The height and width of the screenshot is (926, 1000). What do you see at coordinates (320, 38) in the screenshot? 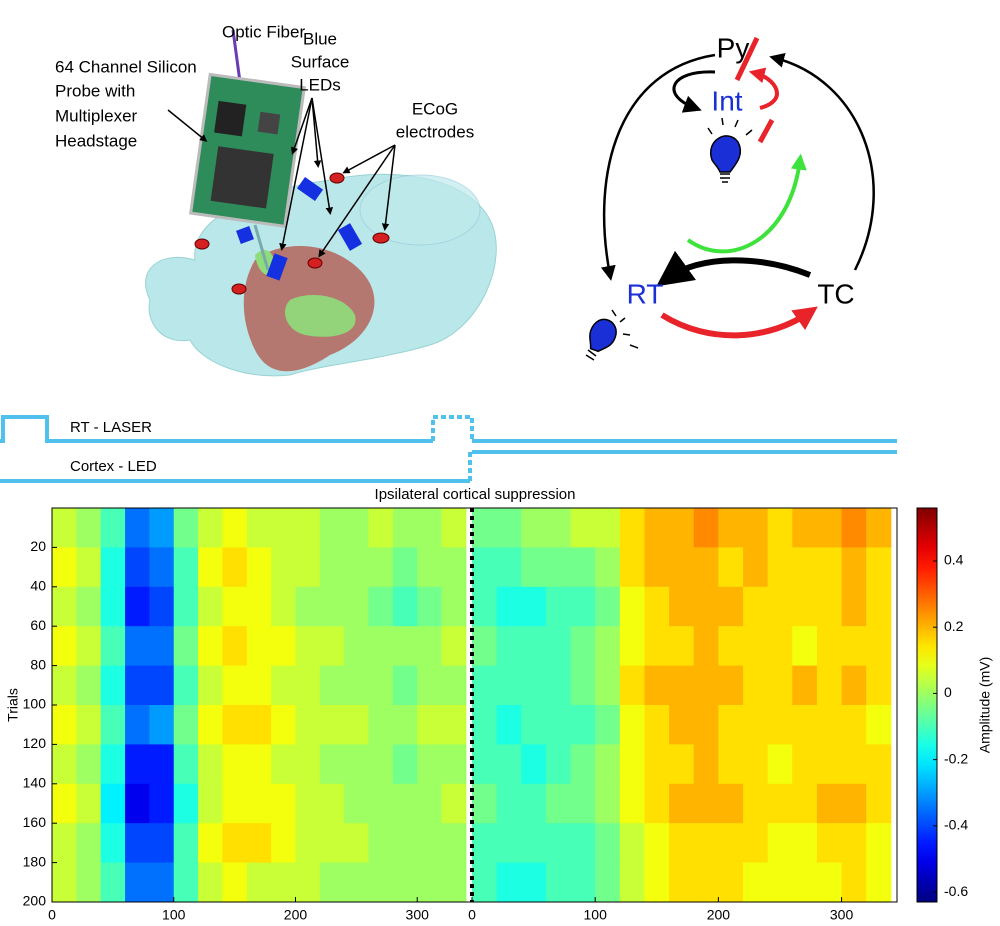
I see `led-label: Blue` at bounding box center [320, 38].